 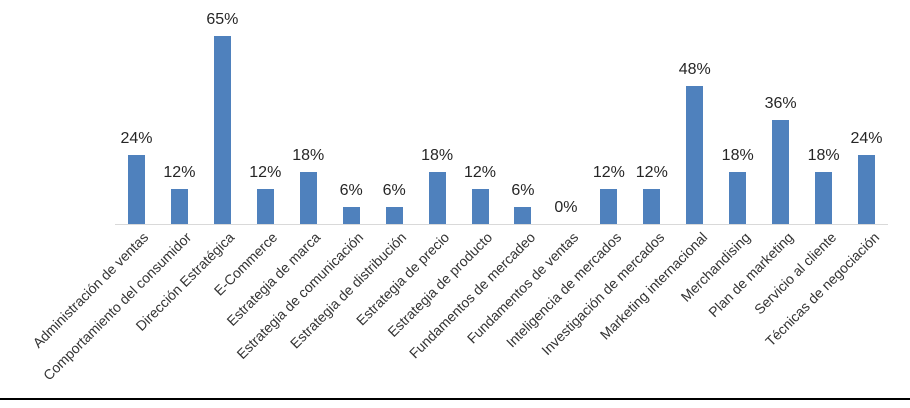 What do you see at coordinates (222, 19) in the screenshot?
I see `bar-value-label: 65%` at bounding box center [222, 19].